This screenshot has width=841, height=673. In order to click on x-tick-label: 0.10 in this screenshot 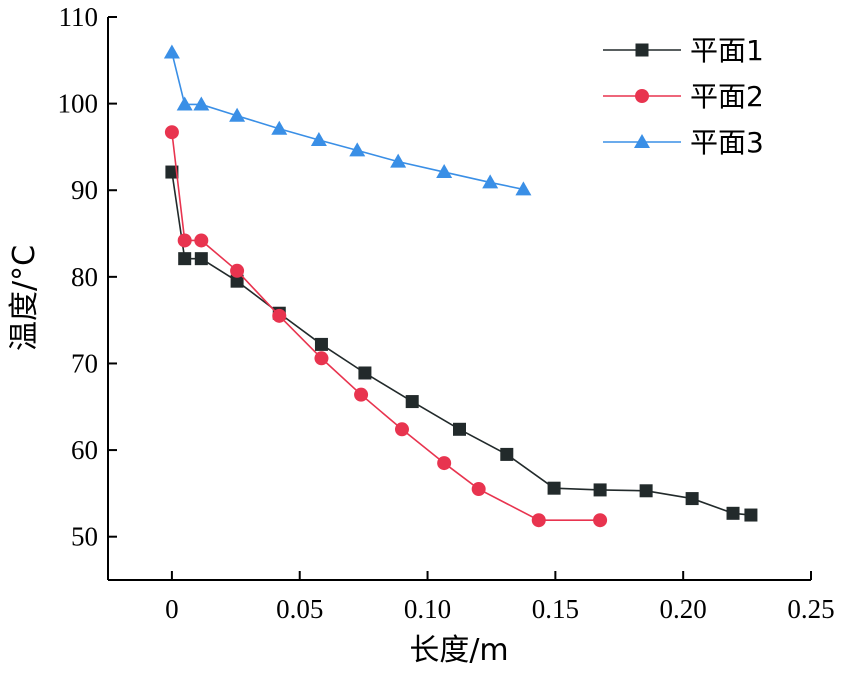, I will do `click(427, 609)`.